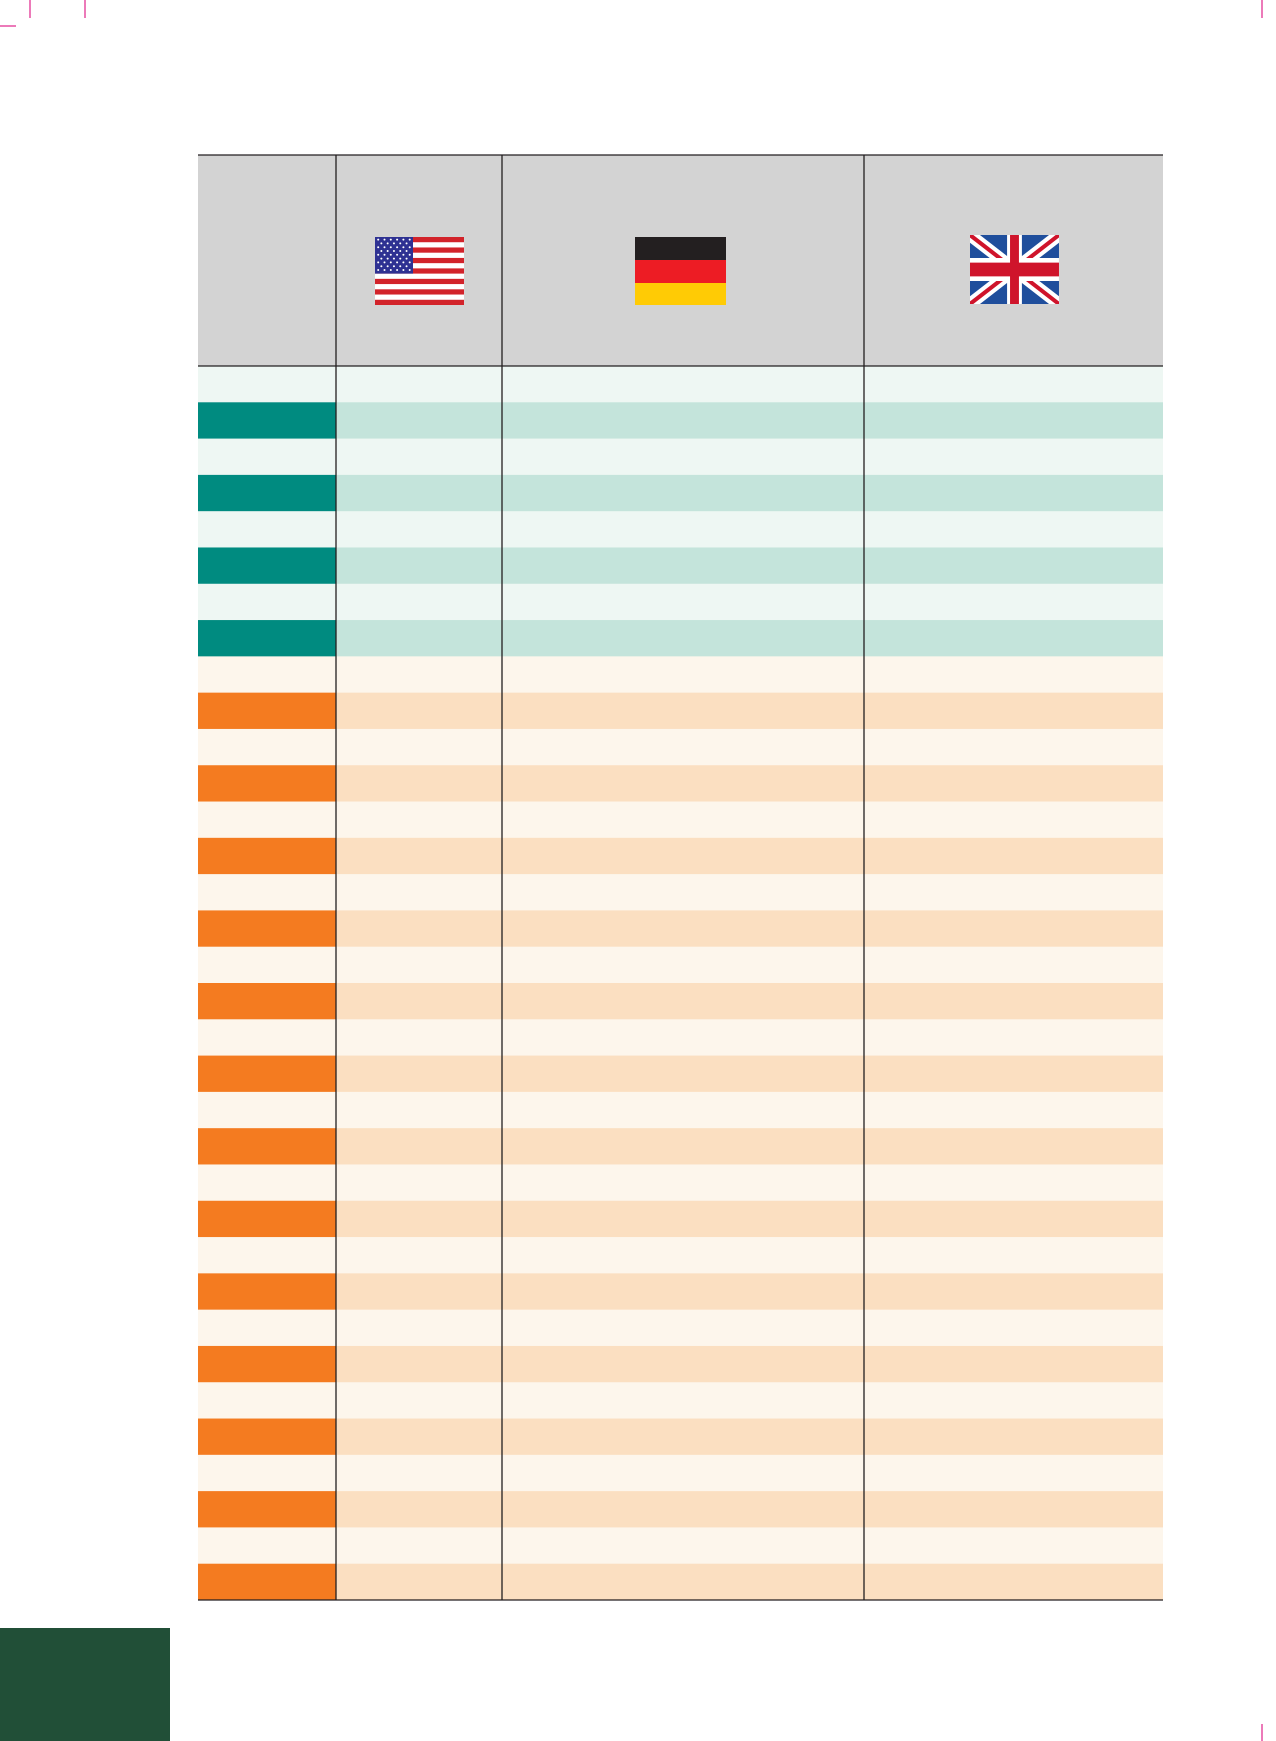  Describe the element at coordinates (680, 271) in the screenshot. I see `flag-de` at that location.